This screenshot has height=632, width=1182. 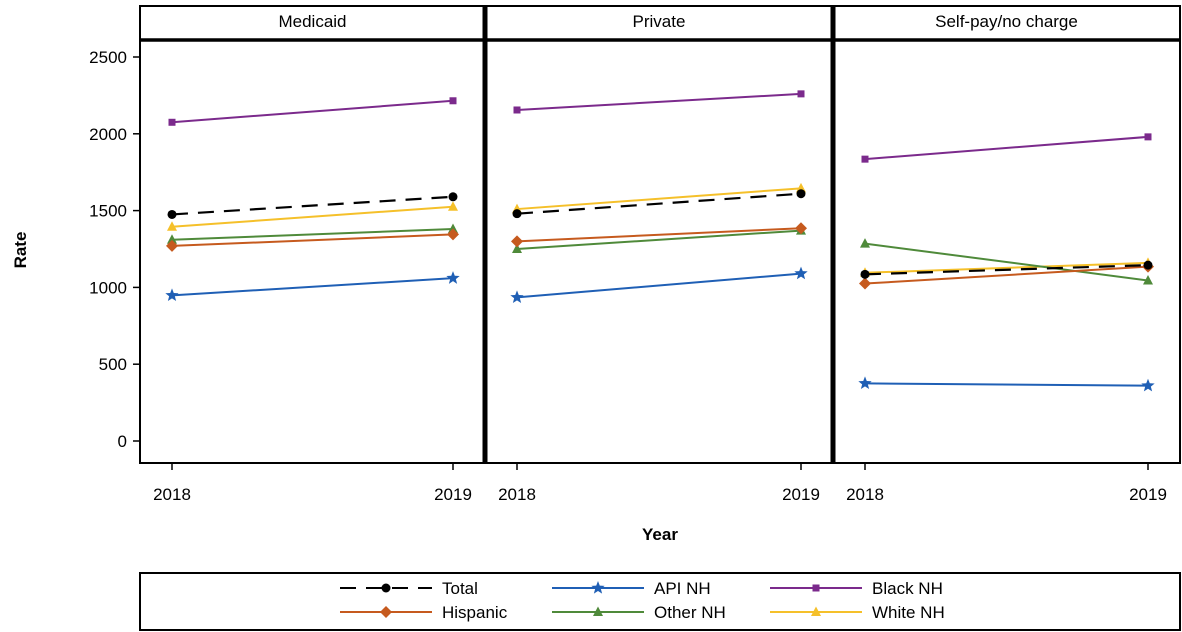 What do you see at coordinates (816, 611) in the screenshot?
I see `legend-marker-white-nh` at bounding box center [816, 611].